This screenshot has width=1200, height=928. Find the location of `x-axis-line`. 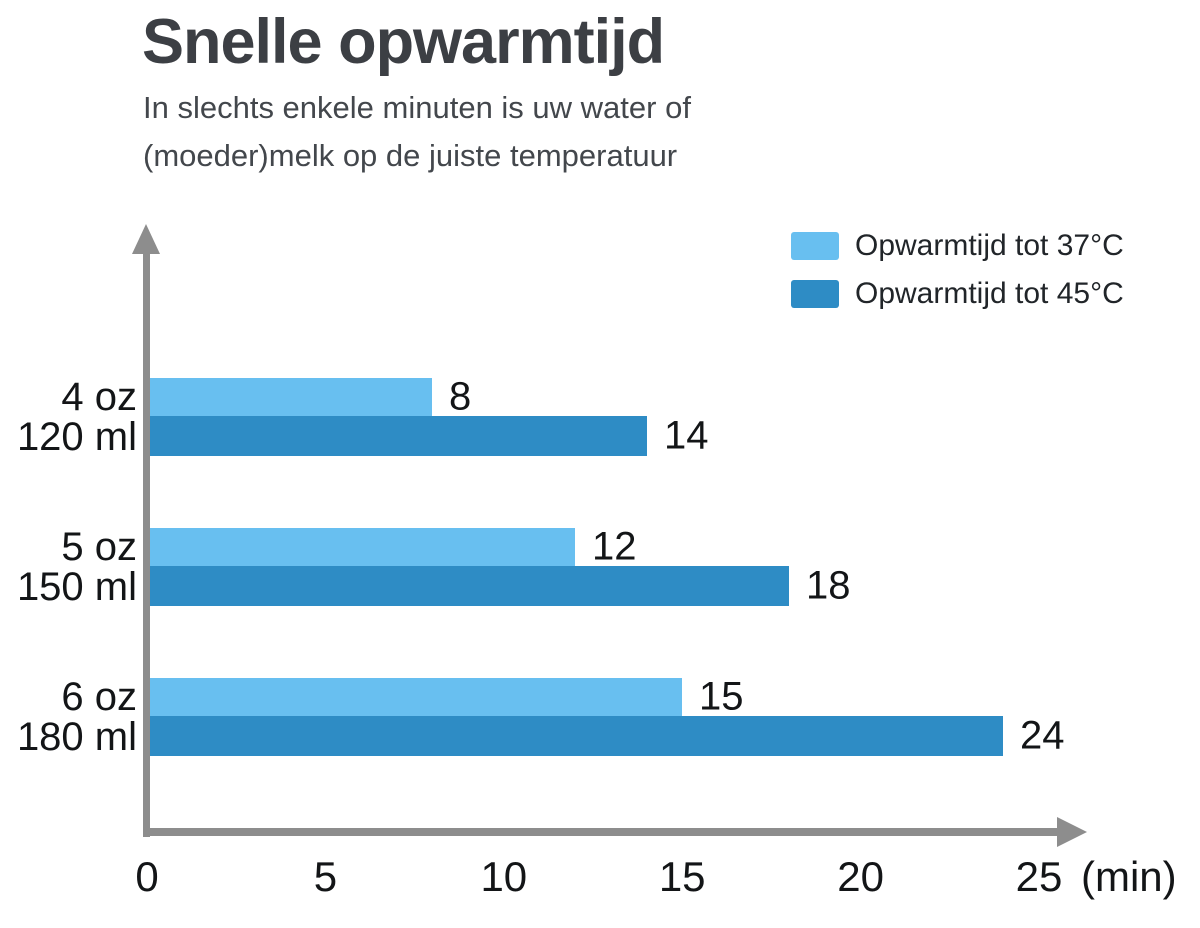

x-axis-line is located at coordinates (600, 832).